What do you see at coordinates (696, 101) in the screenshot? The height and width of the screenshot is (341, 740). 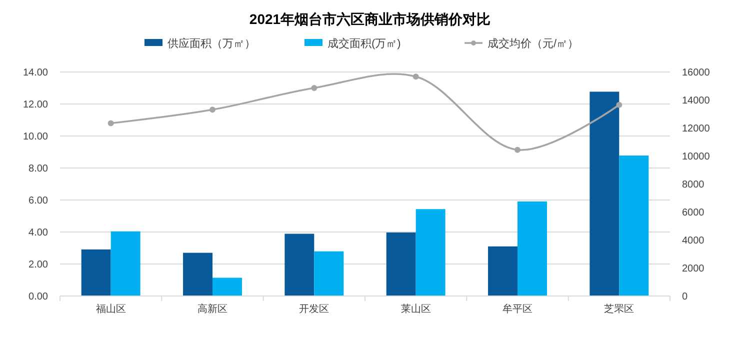 I see `y2-tick-label: 14000` at bounding box center [696, 101].